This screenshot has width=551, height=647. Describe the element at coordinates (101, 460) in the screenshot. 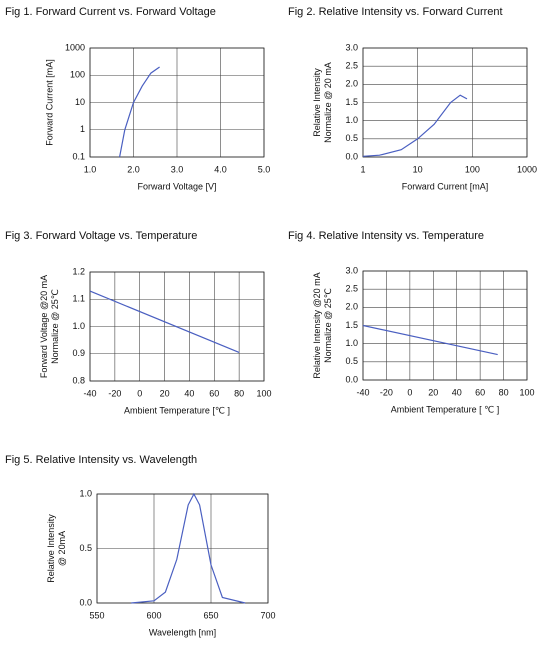

I see `chart-title: Fig 5. Relative Intensity vs. Wavelength` at that location.